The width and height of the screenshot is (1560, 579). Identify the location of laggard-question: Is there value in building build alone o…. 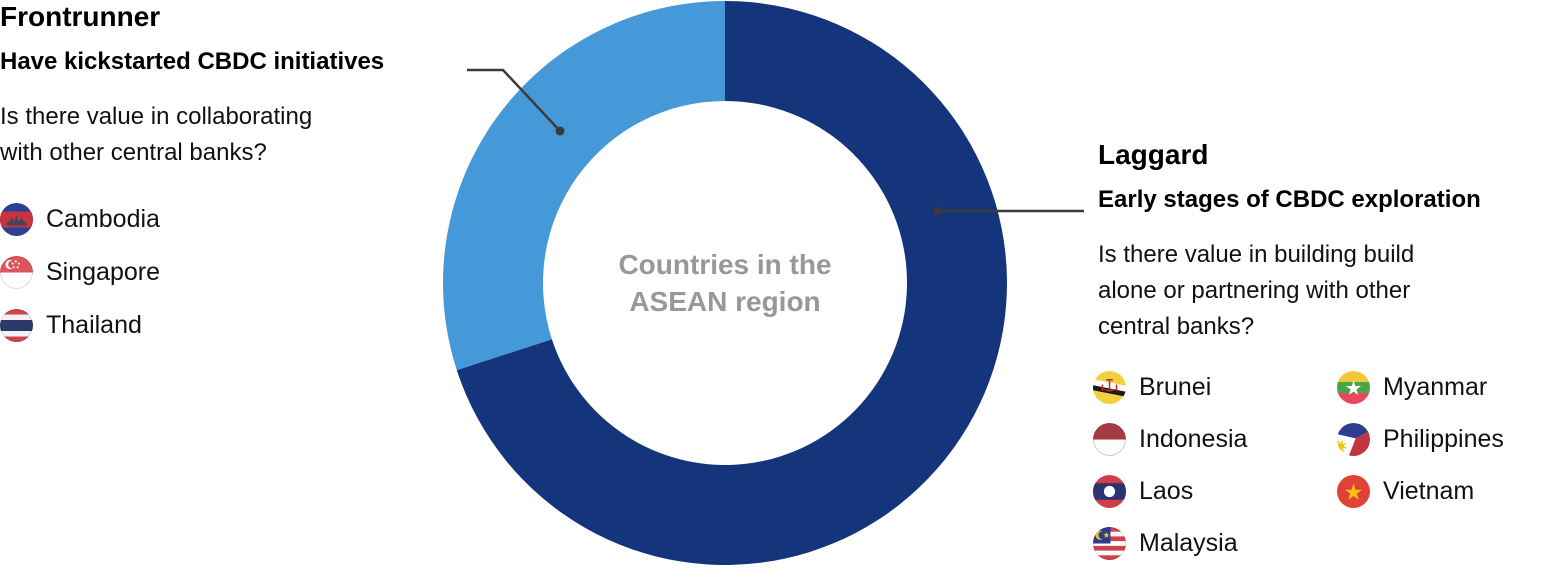
(1256, 290).